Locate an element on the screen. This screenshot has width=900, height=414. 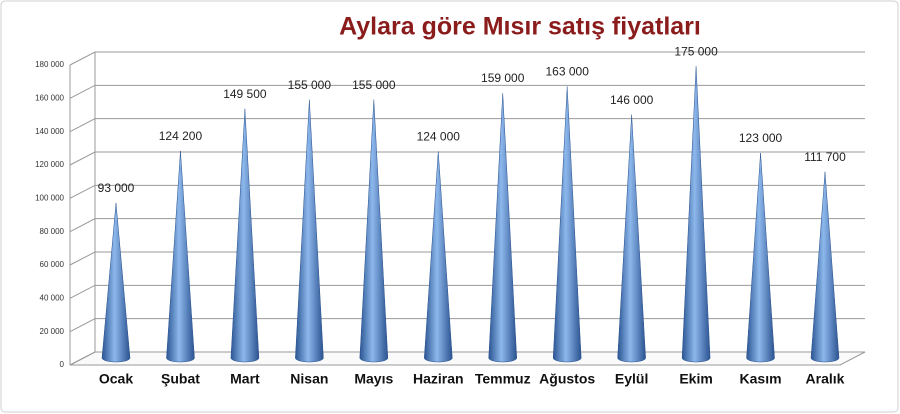
x-tick-label: Mart is located at coordinates (245, 379).